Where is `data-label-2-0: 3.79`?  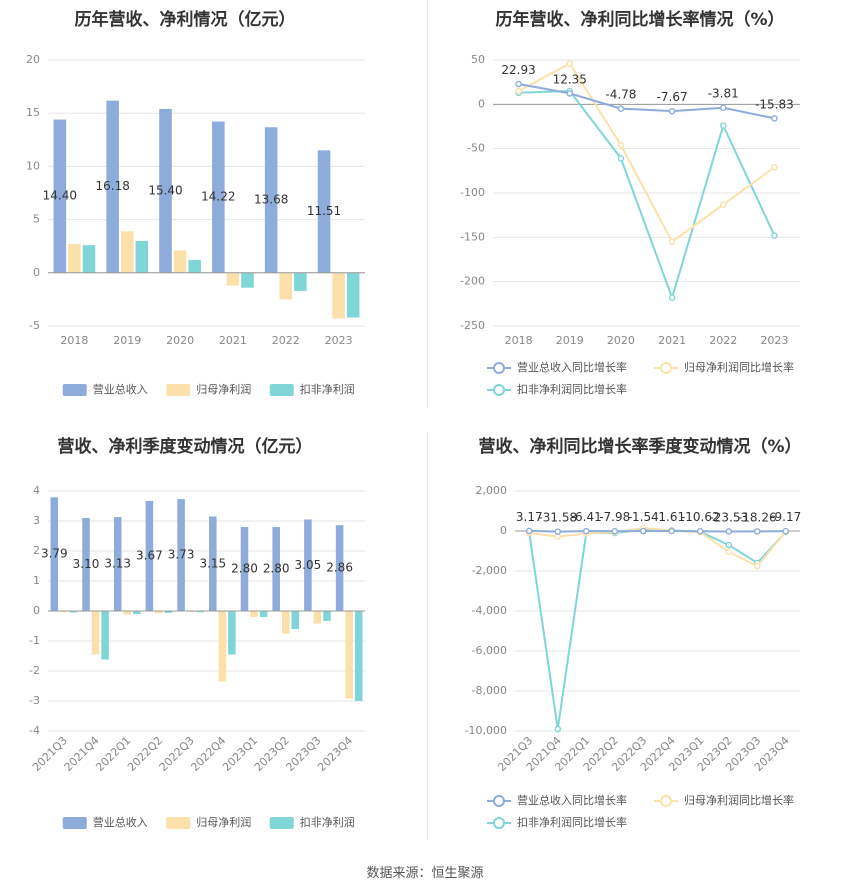 data-label-2-0: 3.79 is located at coordinates (54, 554).